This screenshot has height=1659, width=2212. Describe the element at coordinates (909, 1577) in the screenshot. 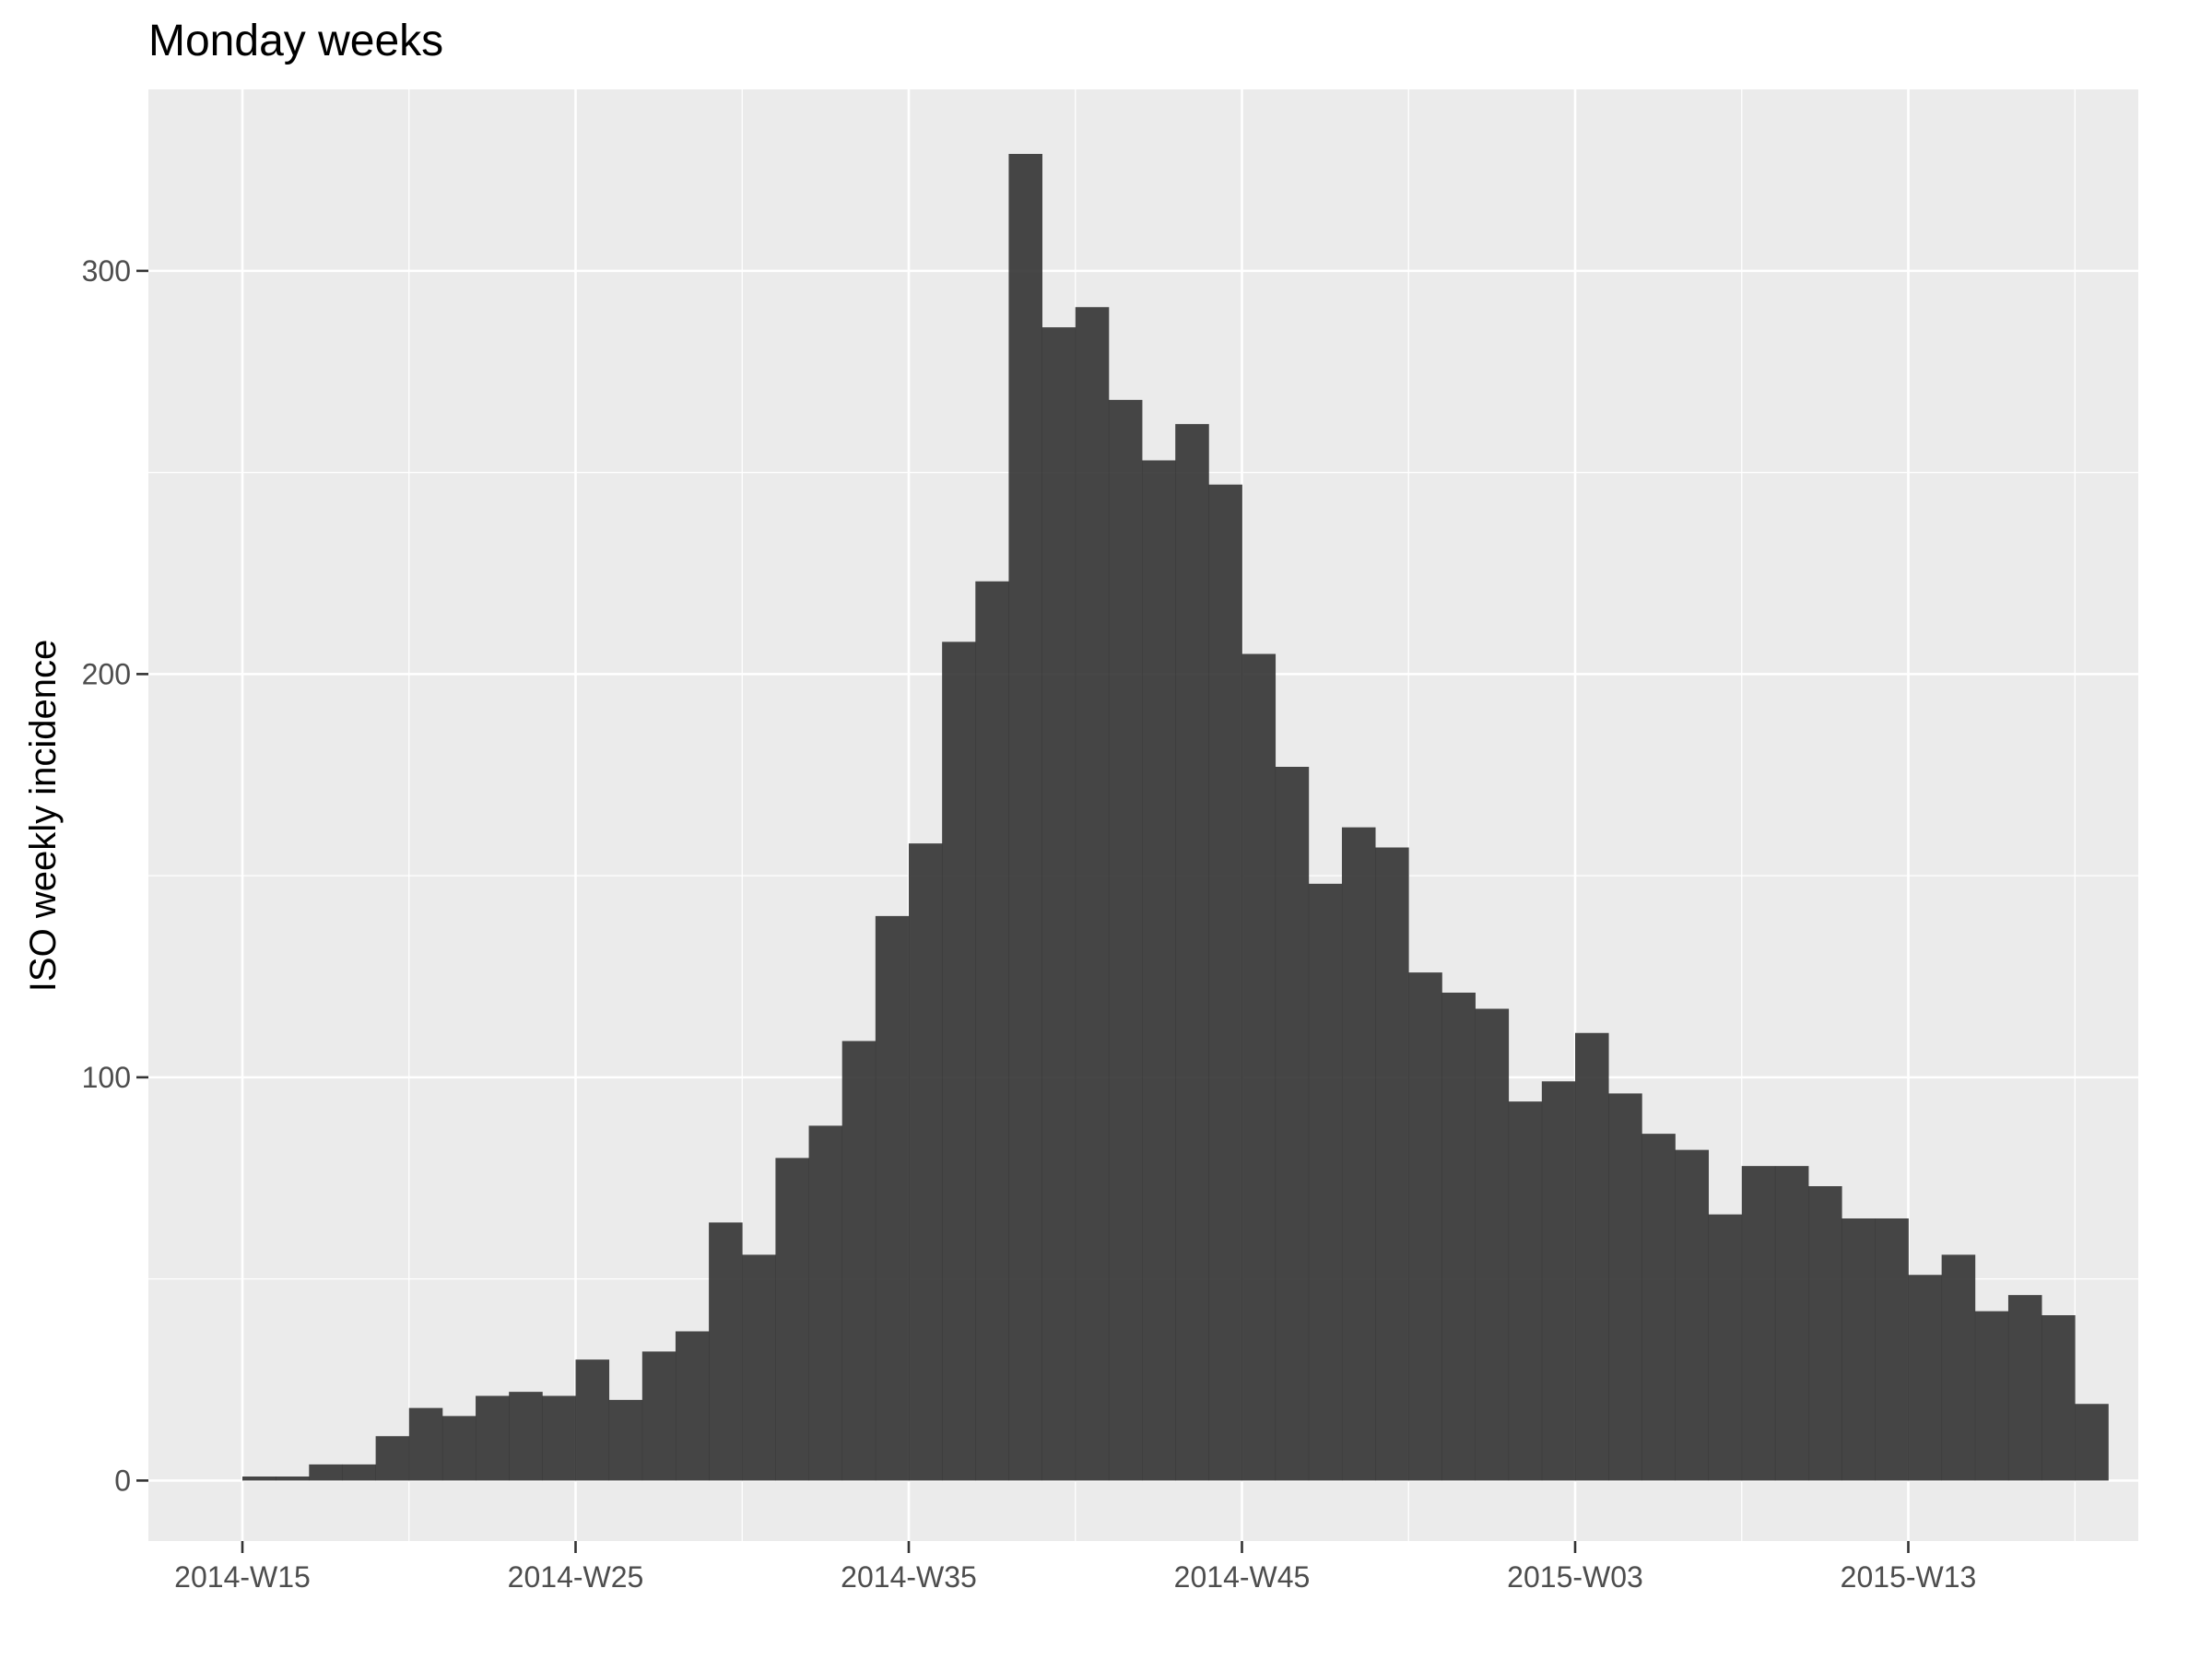

I see `x-tick-label: 2014-W35` at that location.